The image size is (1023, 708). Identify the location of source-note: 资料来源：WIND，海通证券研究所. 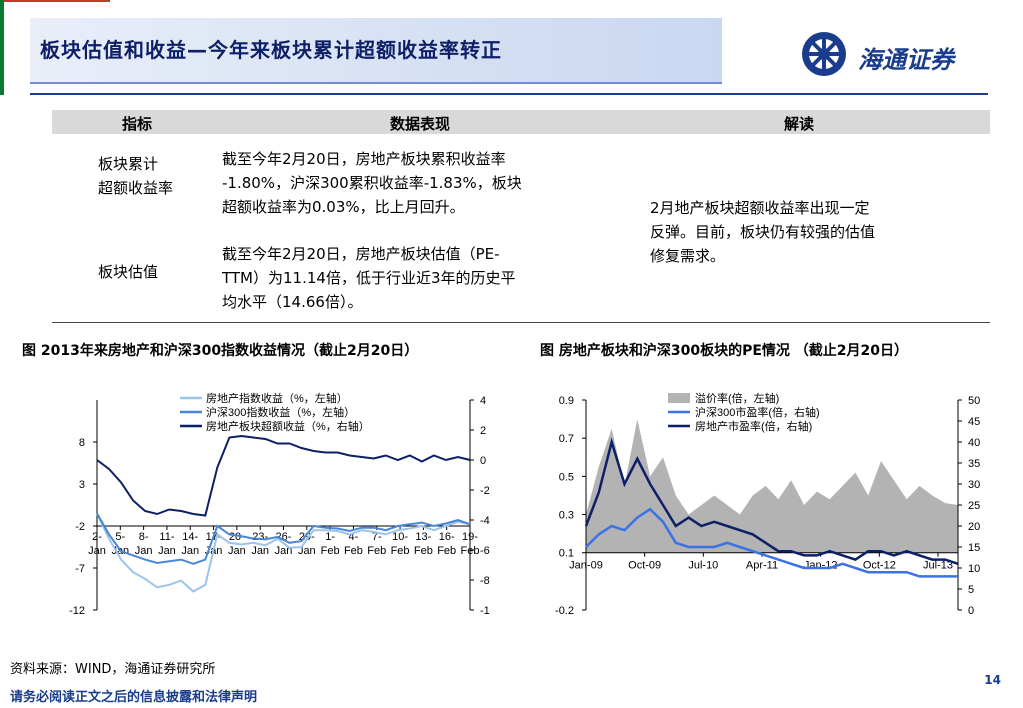
(113, 669).